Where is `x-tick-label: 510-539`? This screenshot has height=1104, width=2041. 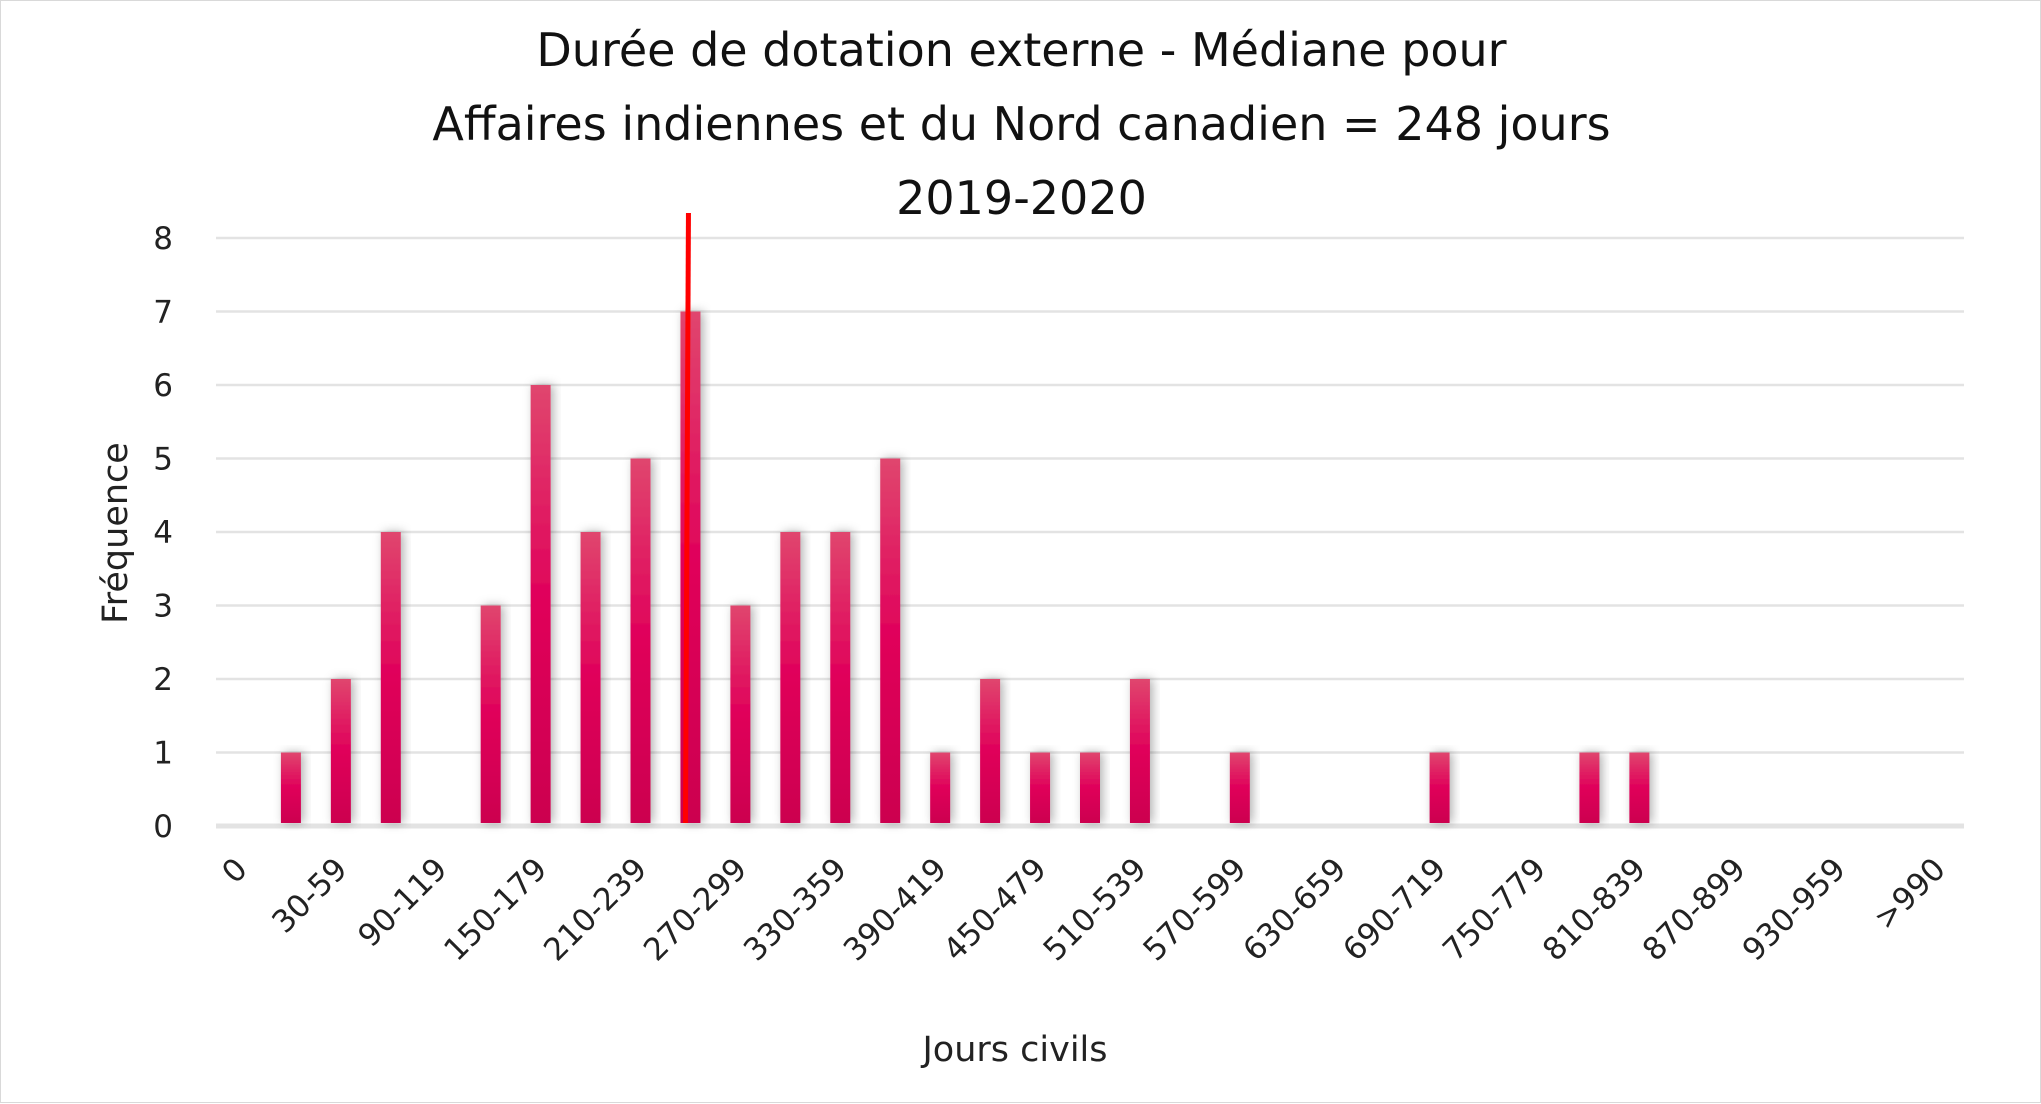 x-tick-label: 510-539 is located at coordinates (1095, 909).